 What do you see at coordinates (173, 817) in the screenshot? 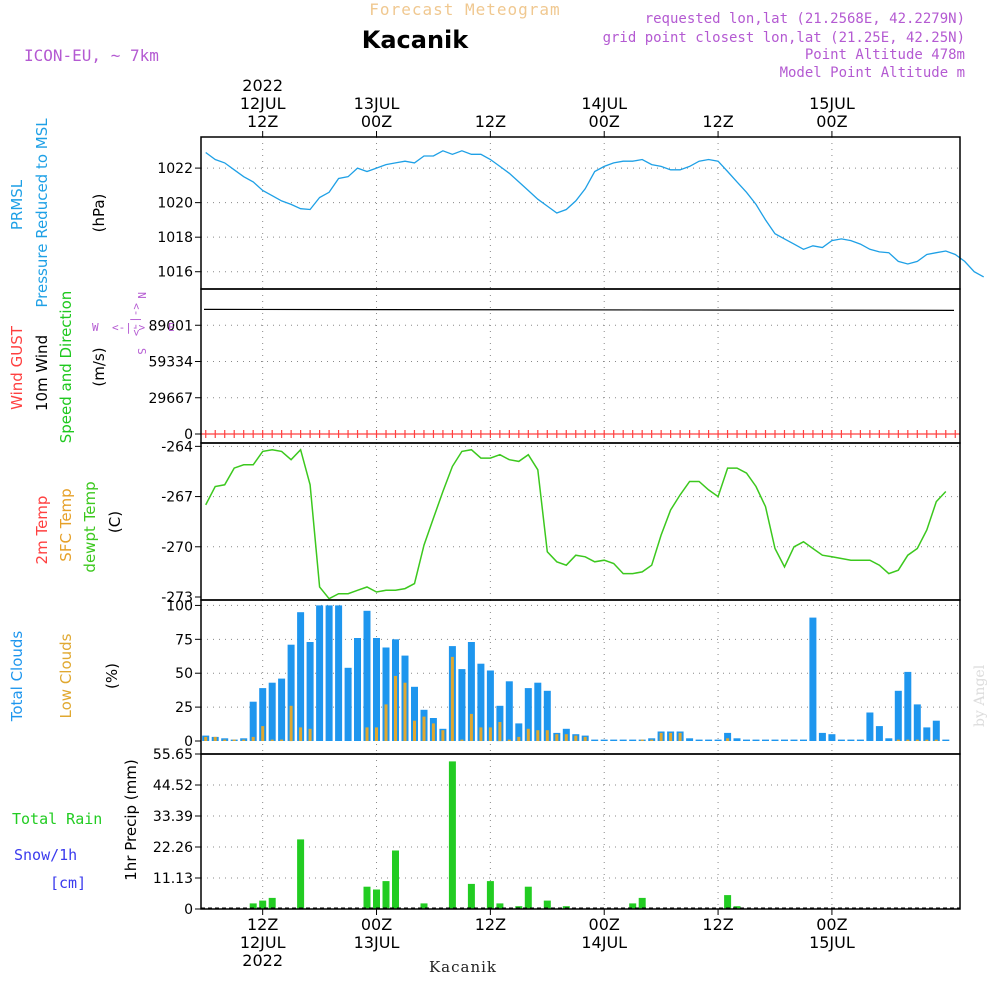
I see `y-tick-label: 33.39` at bounding box center [173, 817].